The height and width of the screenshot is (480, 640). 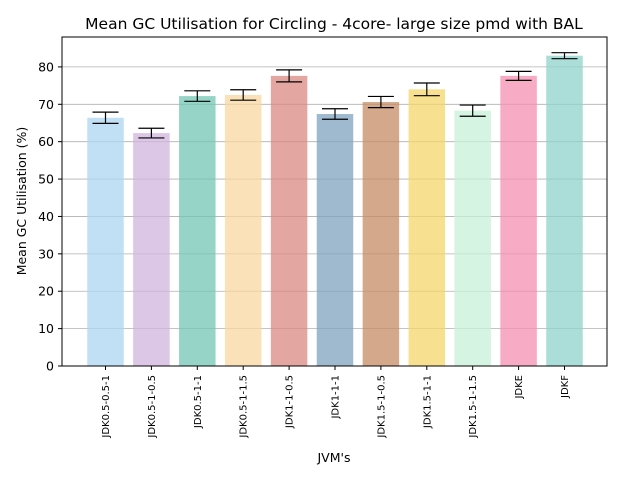 What do you see at coordinates (50, 366) in the screenshot?
I see `y-tick-label: 0` at bounding box center [50, 366].